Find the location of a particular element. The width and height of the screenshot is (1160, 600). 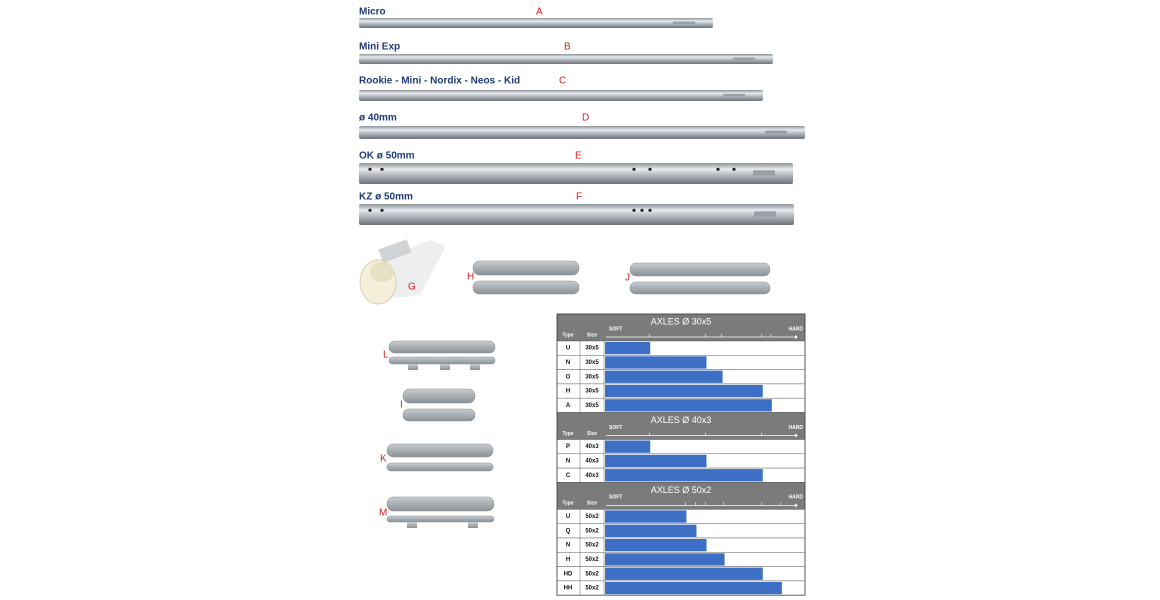

axle-letter: D is located at coordinates (585, 118).